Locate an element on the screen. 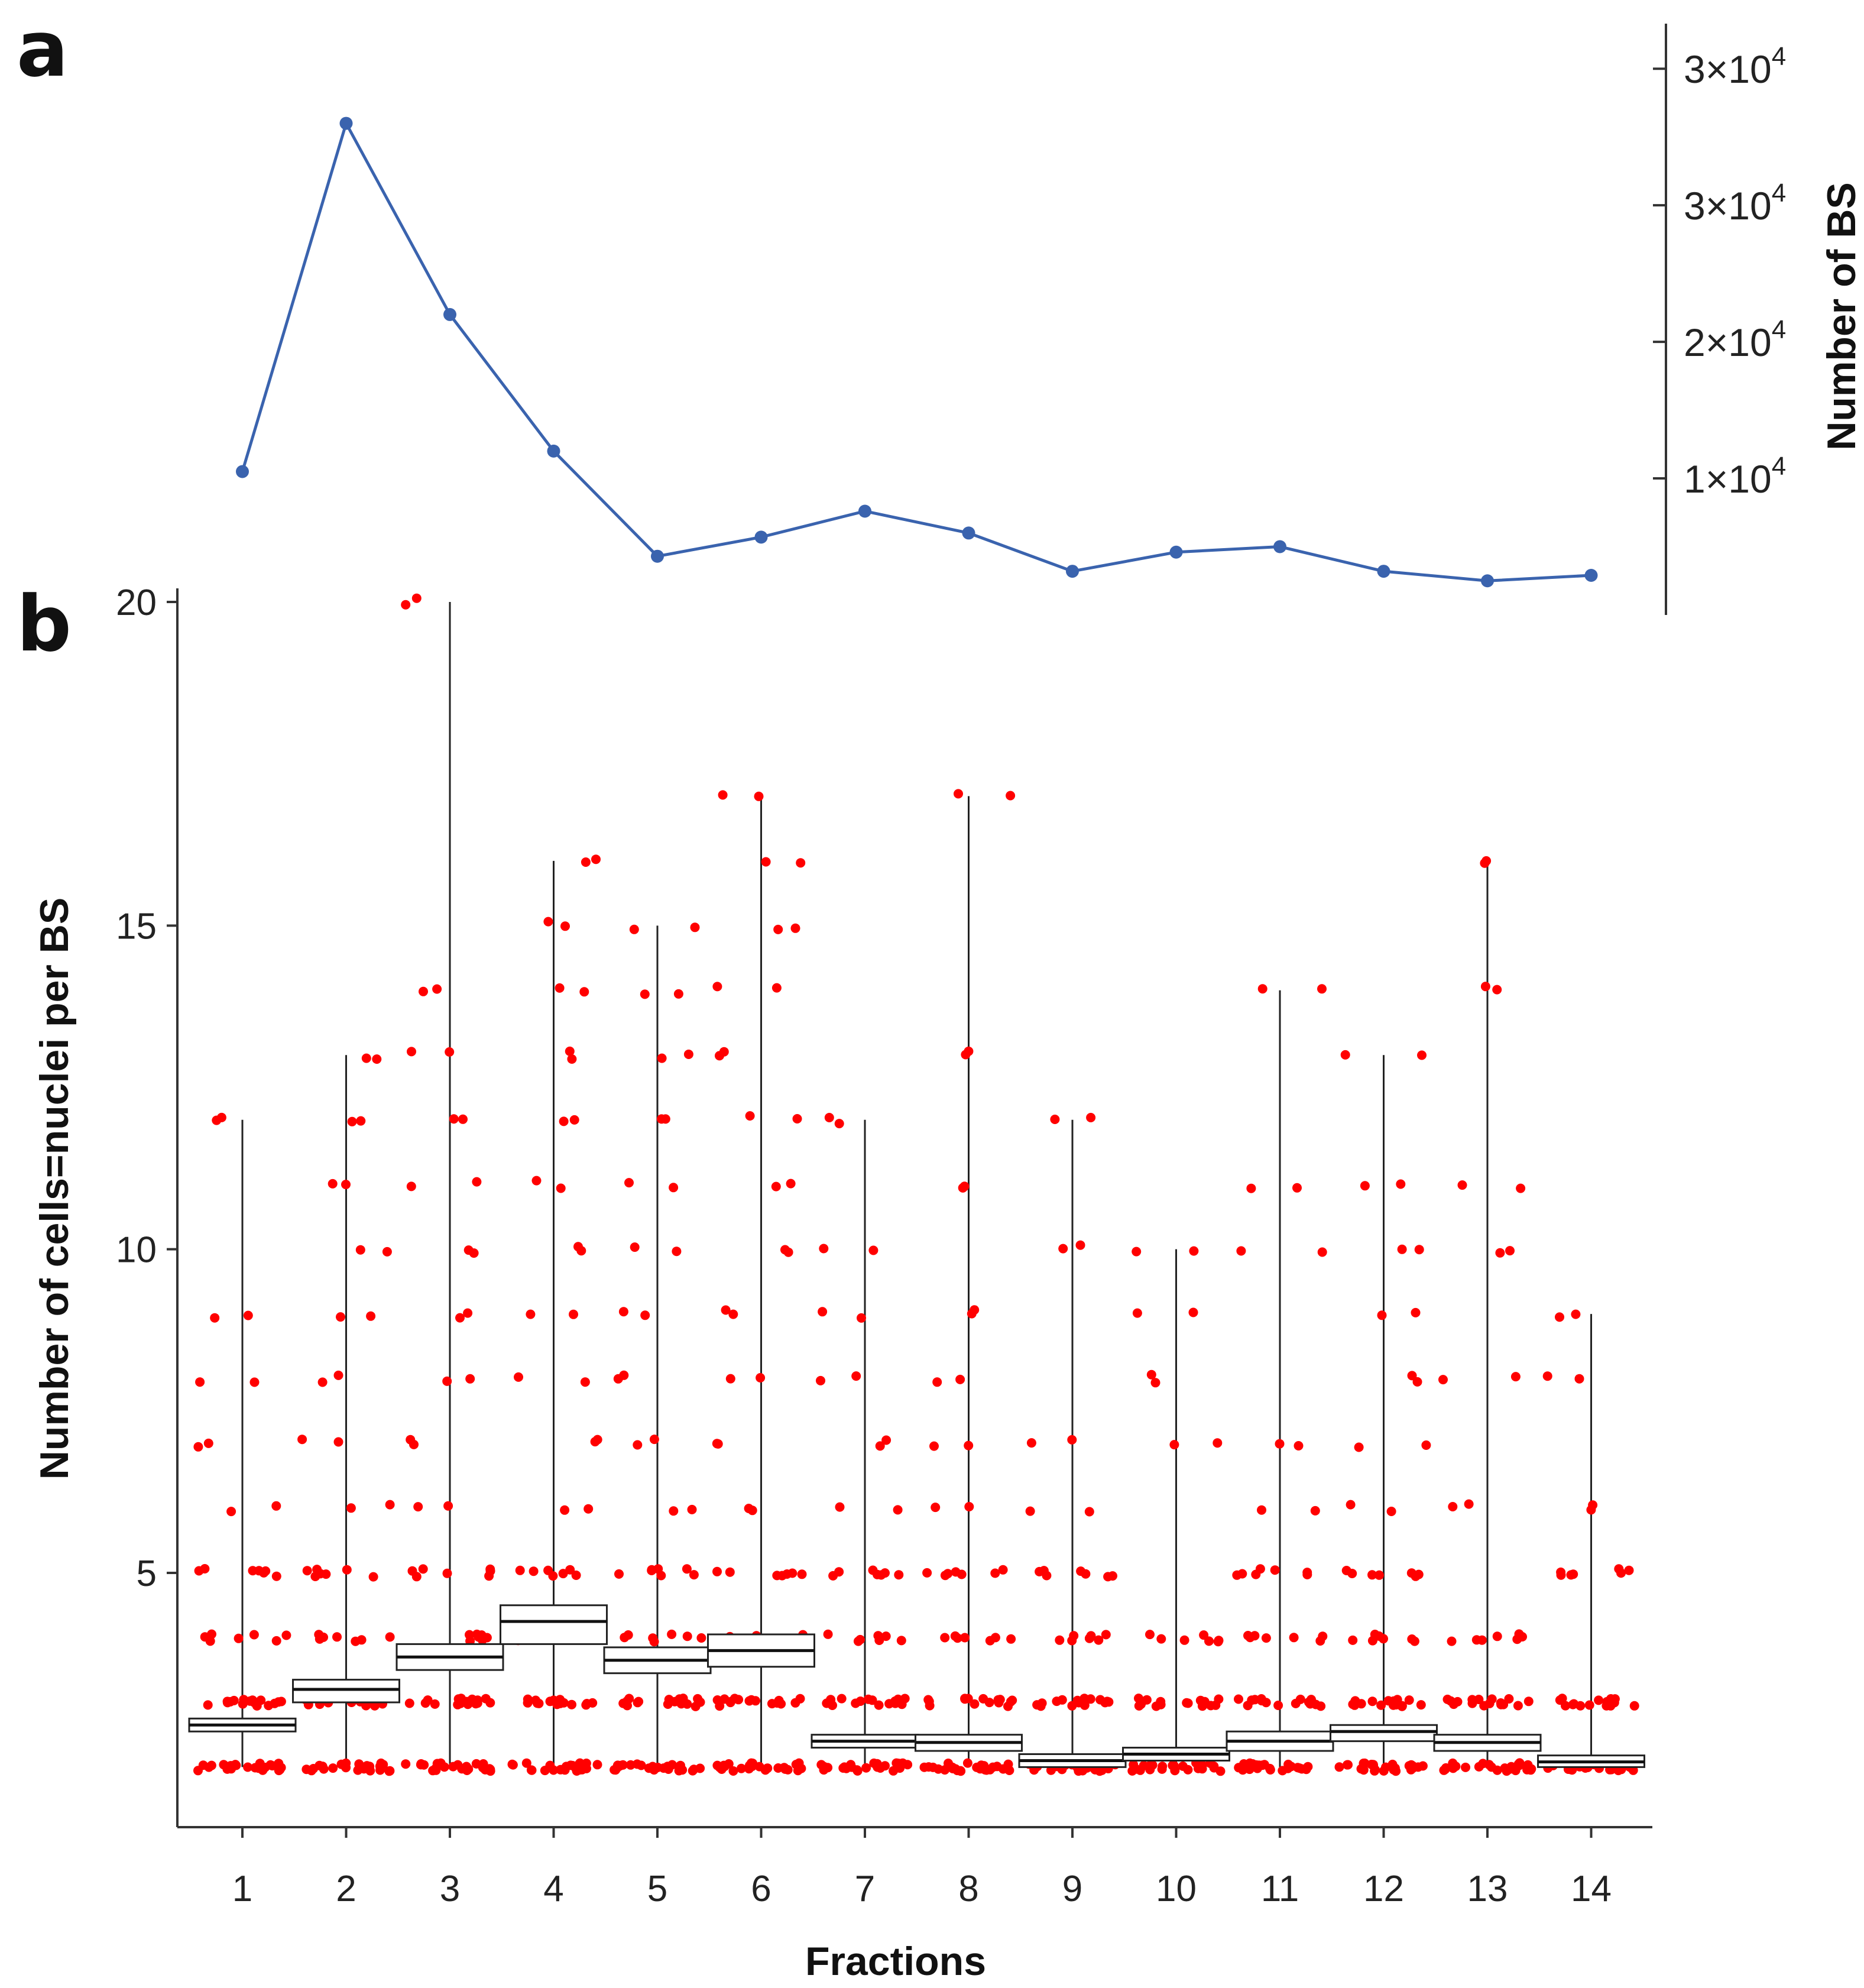  panel-b-y-tick-label: 5 is located at coordinates (147, 1573).